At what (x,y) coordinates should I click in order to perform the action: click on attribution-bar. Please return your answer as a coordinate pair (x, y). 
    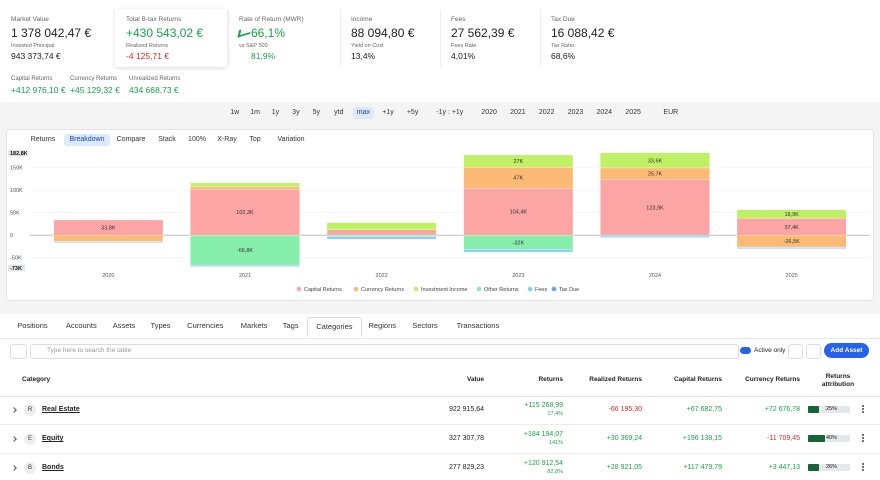
    Looking at the image, I should click on (813, 409).